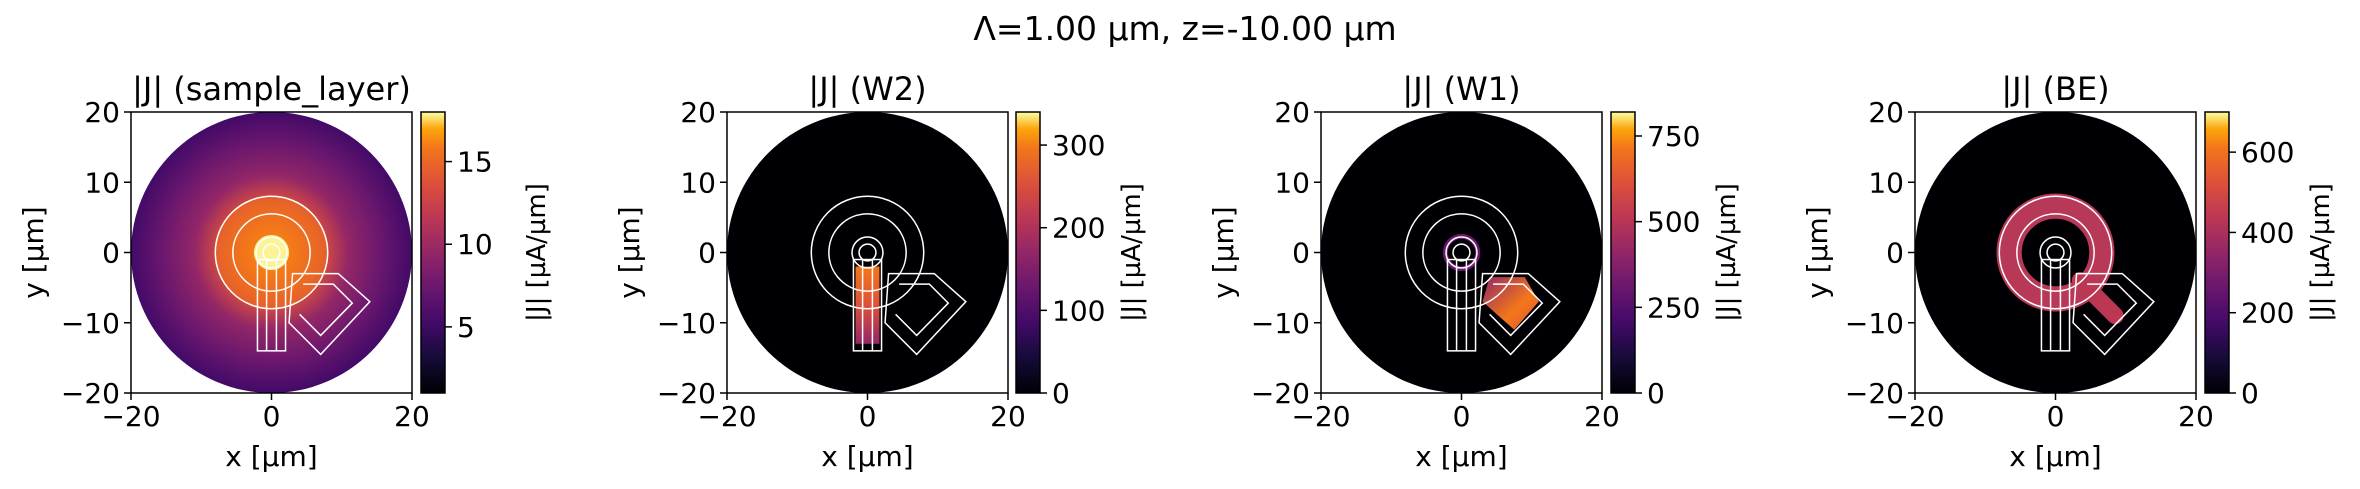  I want to click on subplot-title: |J| (W1), so click(1461, 89).